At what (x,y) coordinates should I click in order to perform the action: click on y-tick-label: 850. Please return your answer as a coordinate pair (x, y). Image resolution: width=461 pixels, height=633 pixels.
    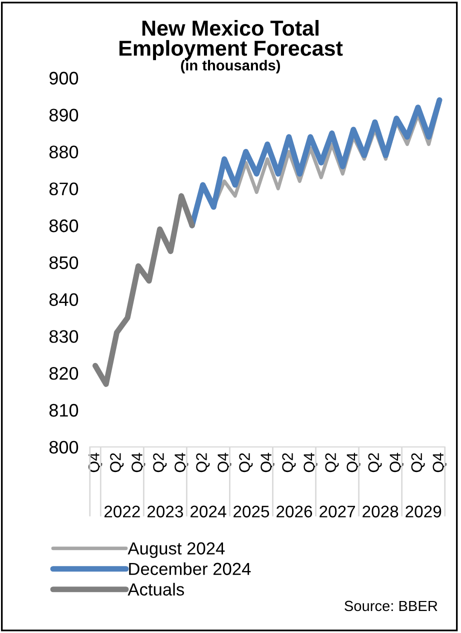
    Looking at the image, I should click on (63, 263).